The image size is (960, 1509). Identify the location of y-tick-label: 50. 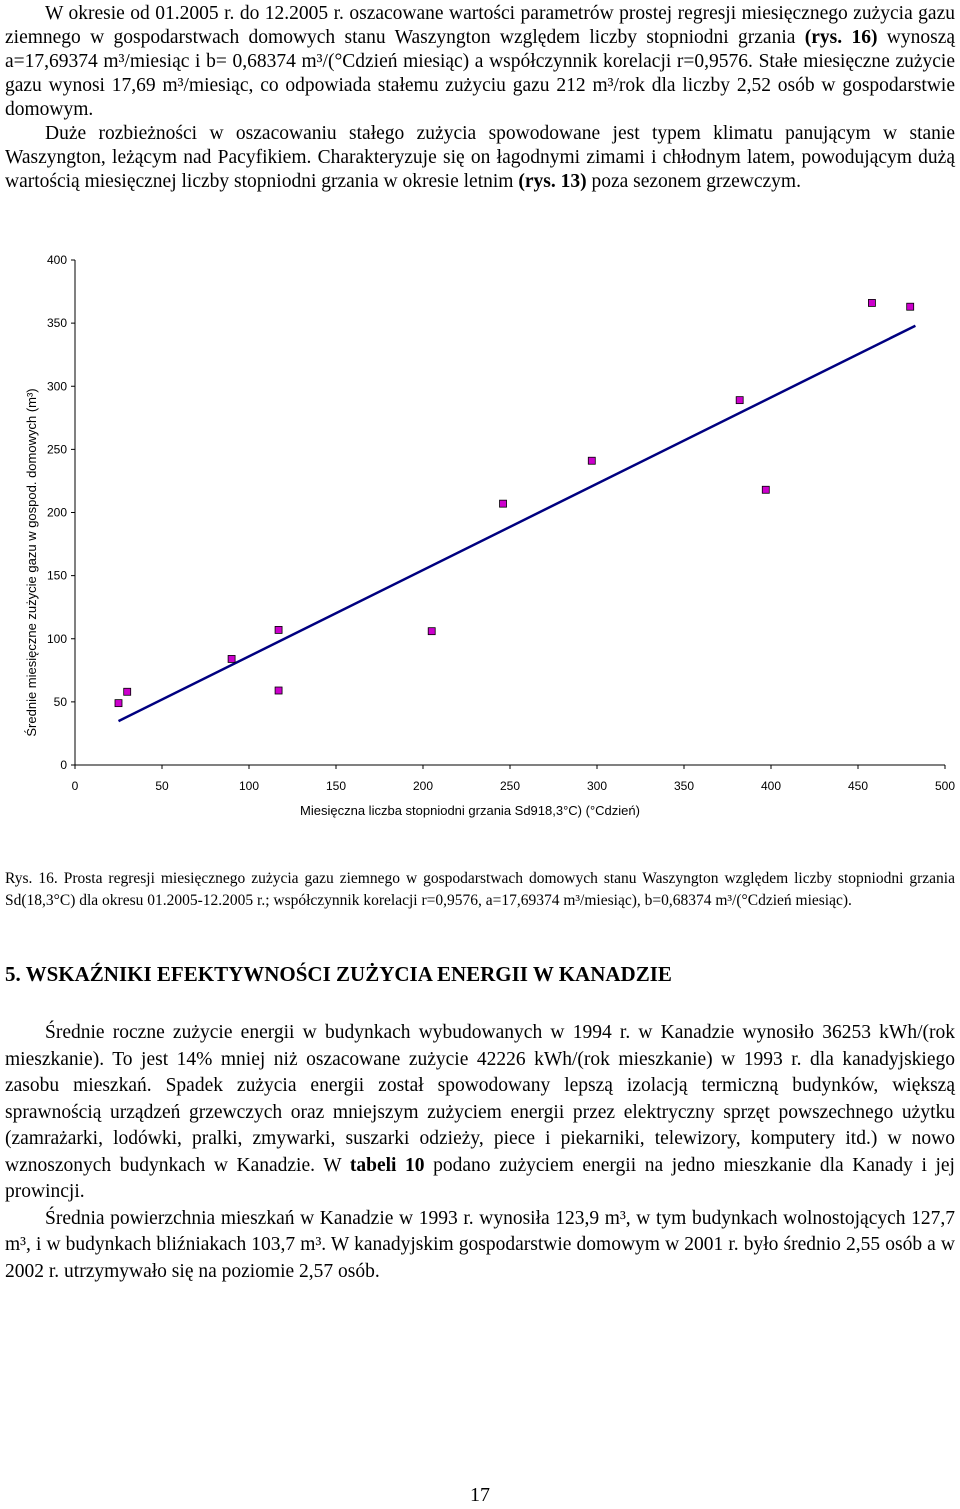
(61, 702).